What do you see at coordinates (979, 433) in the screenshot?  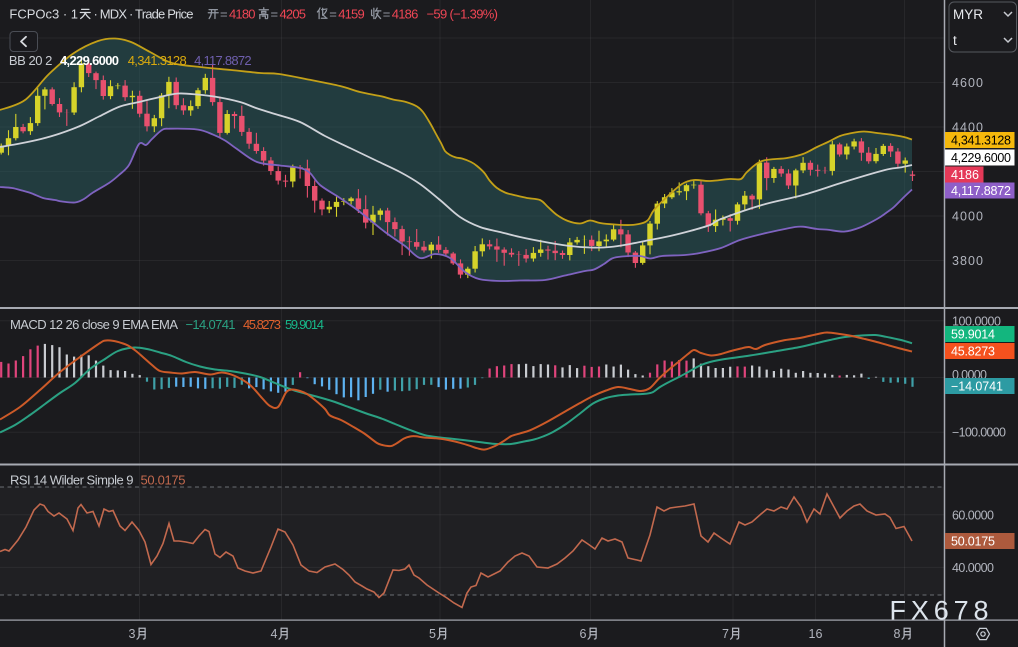 I see `svg-text: −100.0000` at bounding box center [979, 433].